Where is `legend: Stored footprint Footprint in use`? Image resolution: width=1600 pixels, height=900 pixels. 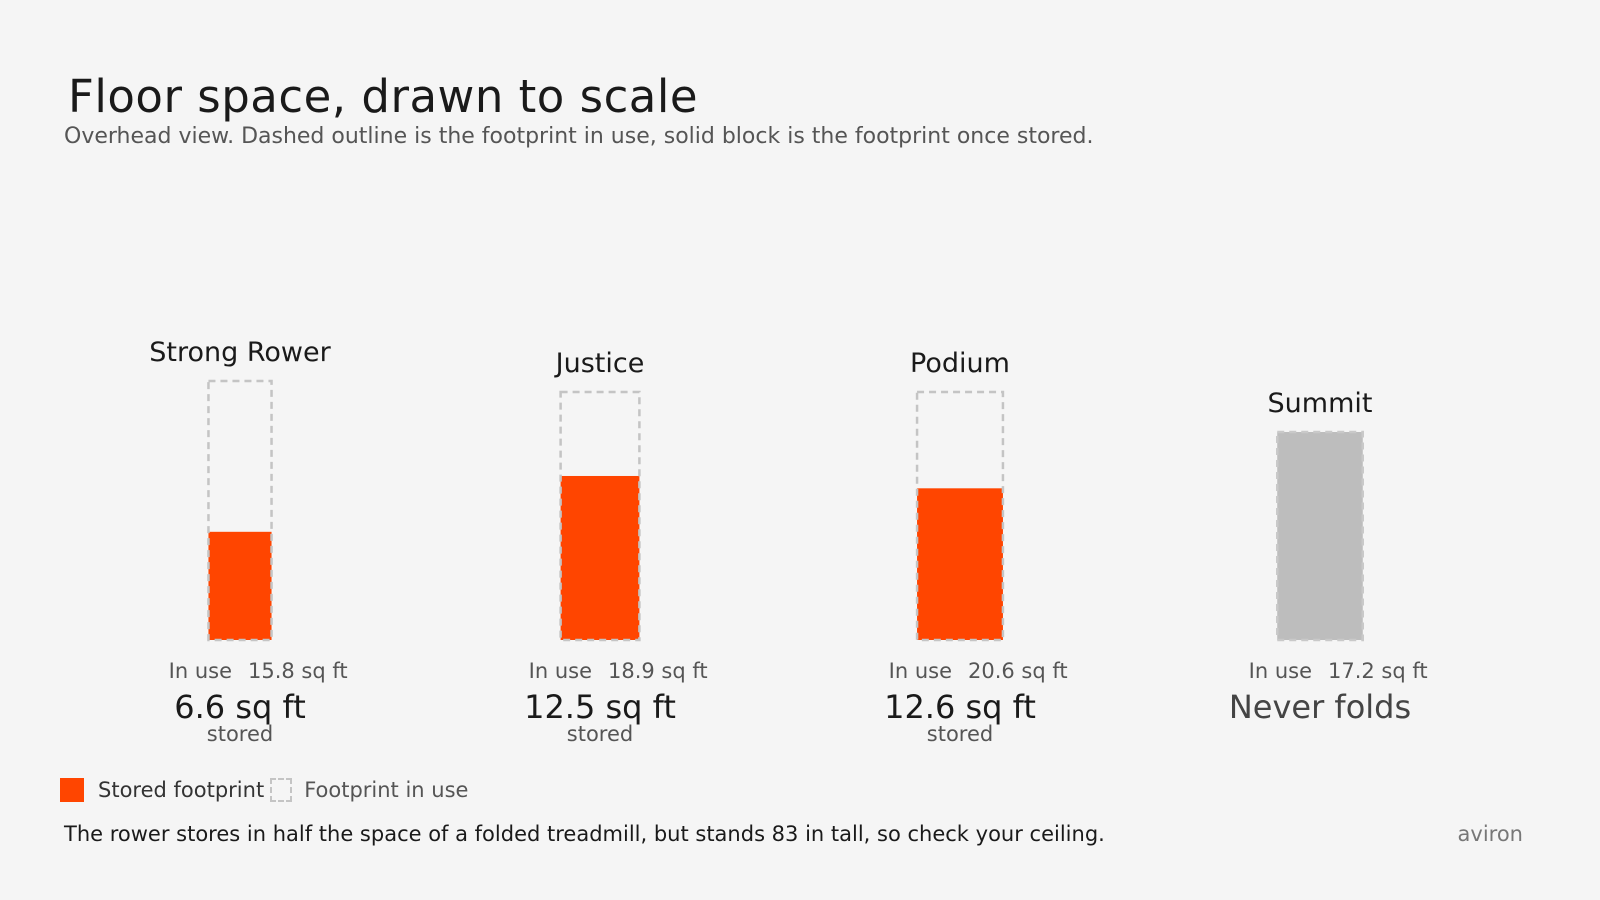
legend: Stored footprint Footprint in use is located at coordinates (264, 790).